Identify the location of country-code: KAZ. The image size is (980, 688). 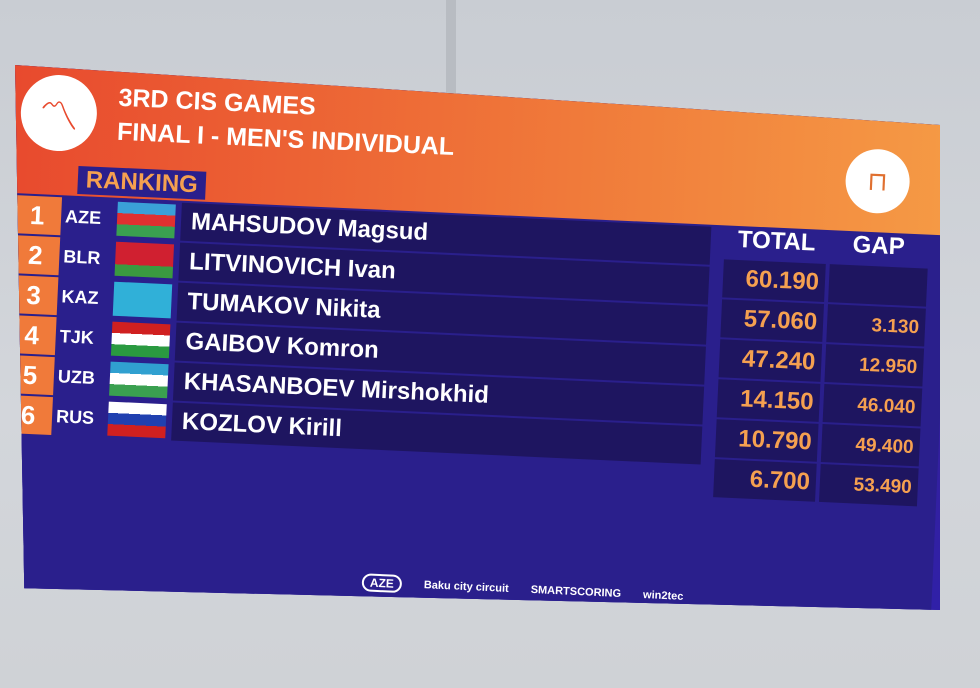
(80, 297).